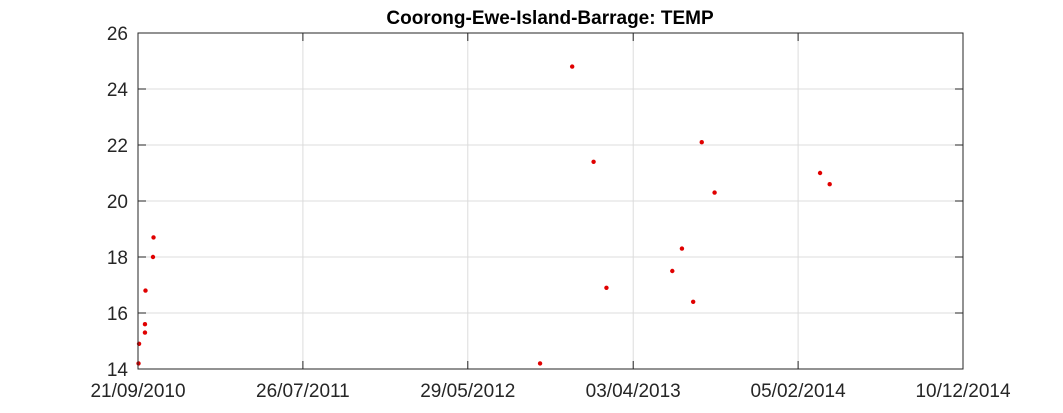 The height and width of the screenshot is (413, 1063). What do you see at coordinates (550, 18) in the screenshot?
I see `chart-title: Coorong-Ewe-Island-Barrage: TEMP` at bounding box center [550, 18].